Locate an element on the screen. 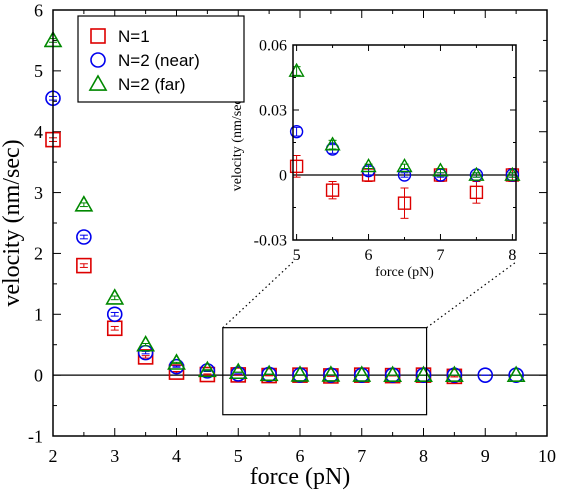 The height and width of the screenshot is (490, 566). inset-plot-data is located at coordinates (404, 140).